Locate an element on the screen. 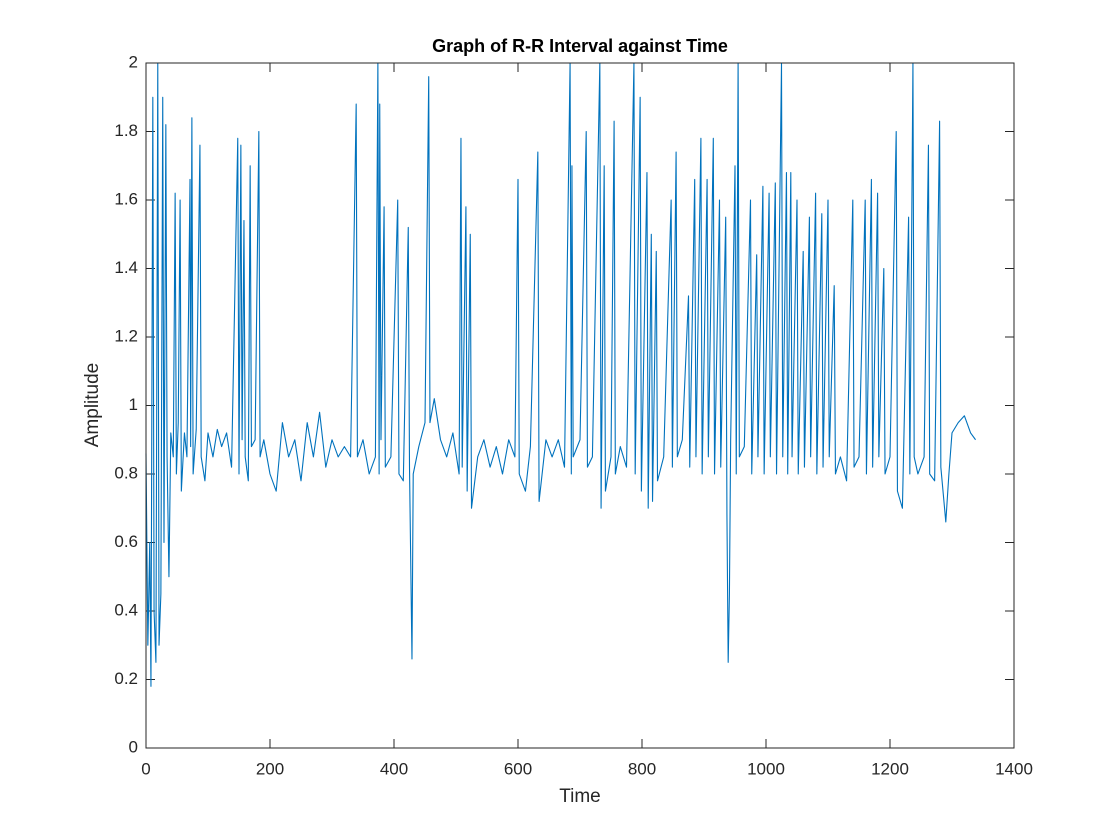  x-tick-label: 0 is located at coordinates (145, 768).